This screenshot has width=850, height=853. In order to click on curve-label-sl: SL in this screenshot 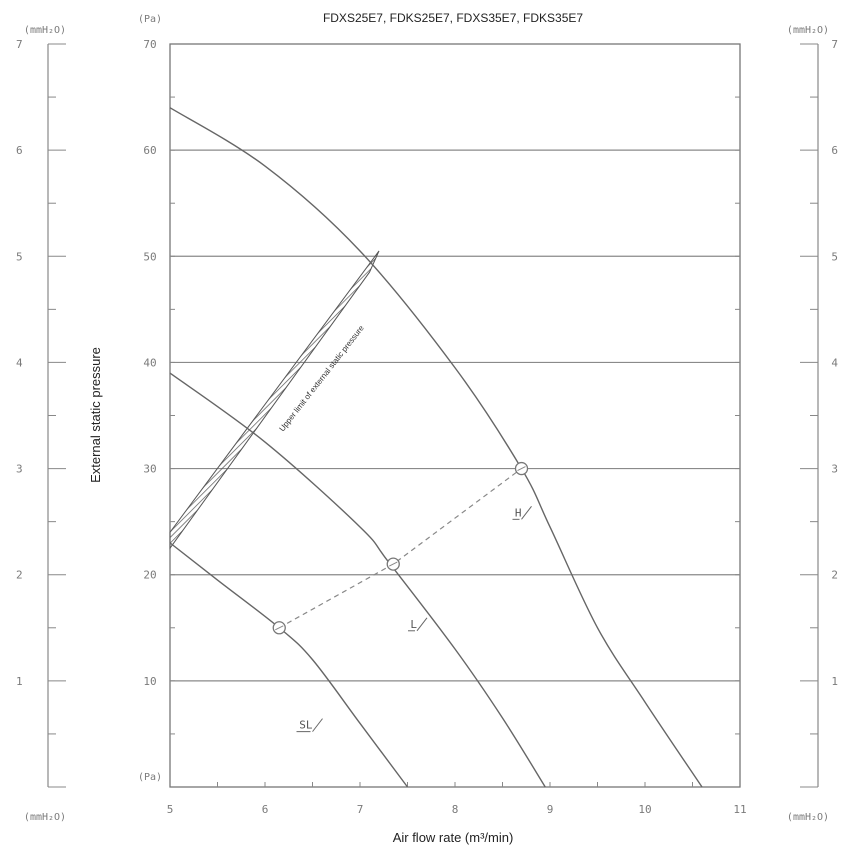, I will do `click(306, 725)`.